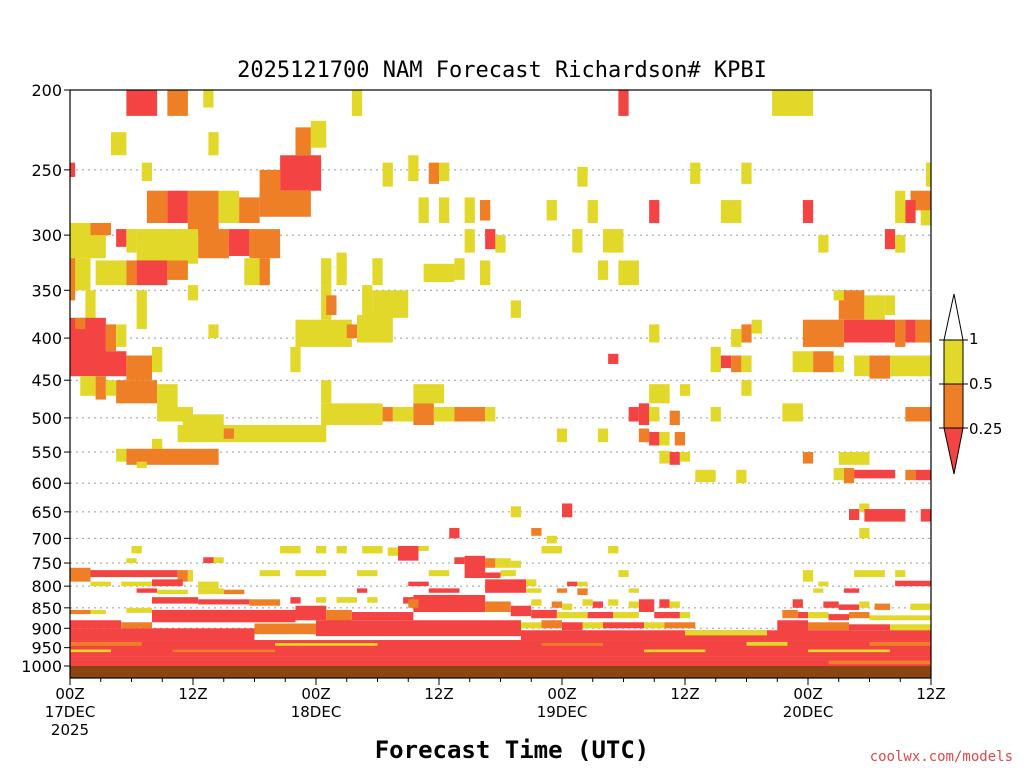 The height and width of the screenshot is (768, 1024). What do you see at coordinates (46, 628) in the screenshot?
I see `y-tick-label: 900` at bounding box center [46, 628].